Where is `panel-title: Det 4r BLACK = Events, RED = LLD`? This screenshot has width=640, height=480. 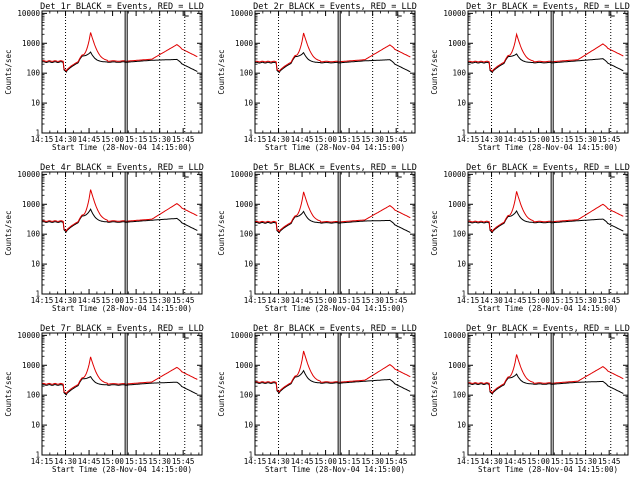 panel-title: Det 4r BLACK = Events, RED = LLD is located at coordinates (122, 168).